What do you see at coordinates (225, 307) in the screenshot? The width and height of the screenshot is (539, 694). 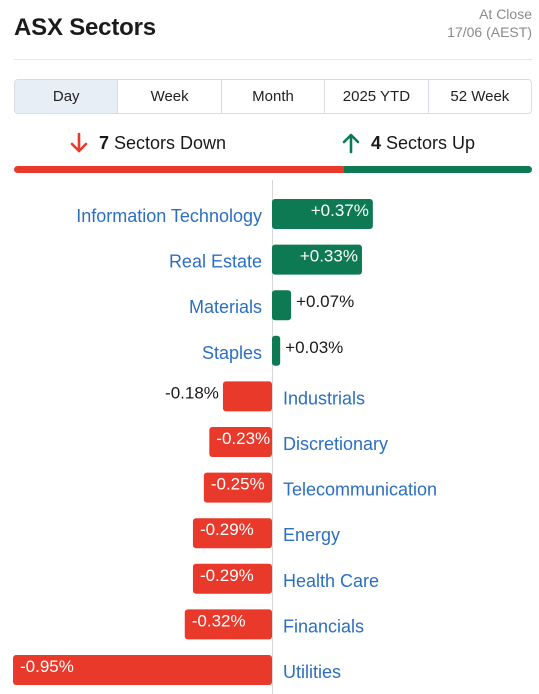 I see `sector-label-materials: Materials` at bounding box center [225, 307].